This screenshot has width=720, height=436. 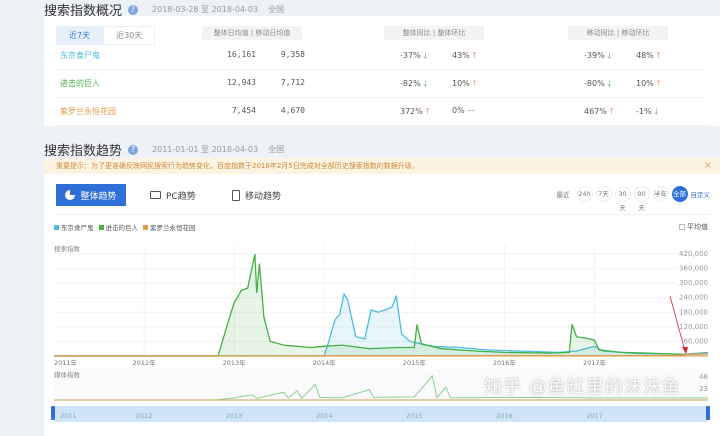 What do you see at coordinates (677, 323) in the screenshot?
I see `annotation-arrow` at bounding box center [677, 323].